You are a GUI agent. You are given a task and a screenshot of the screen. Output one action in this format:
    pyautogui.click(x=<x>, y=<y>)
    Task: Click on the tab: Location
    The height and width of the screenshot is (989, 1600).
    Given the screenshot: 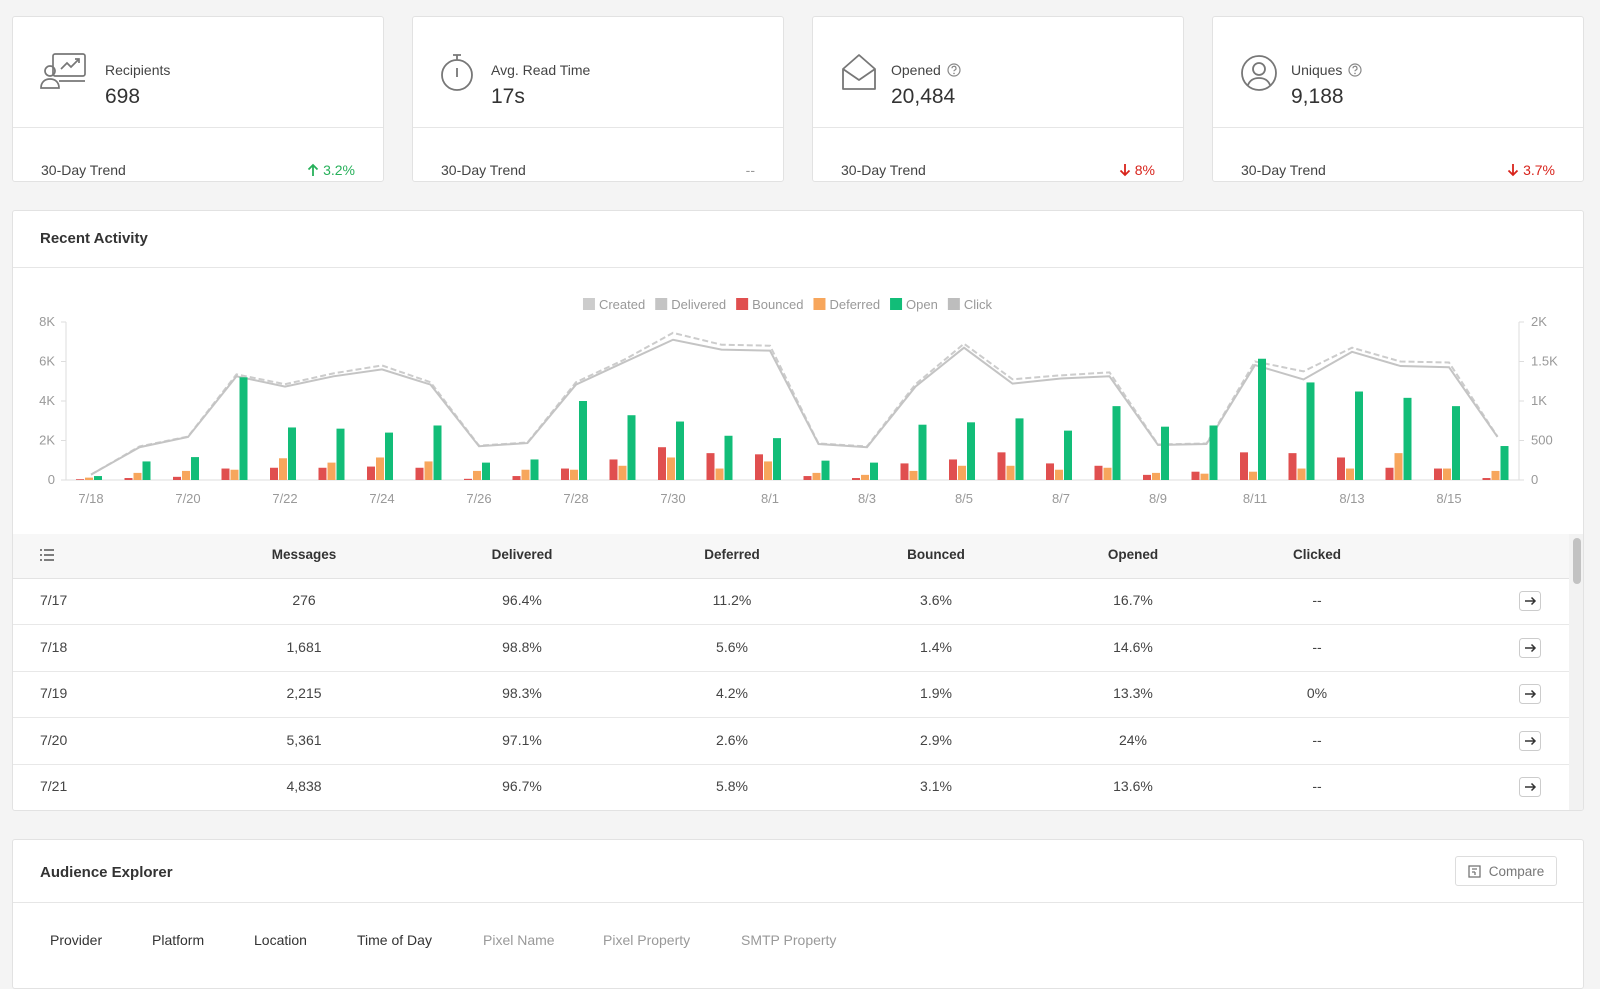 What is the action you would take?
    pyautogui.click(x=280, y=940)
    